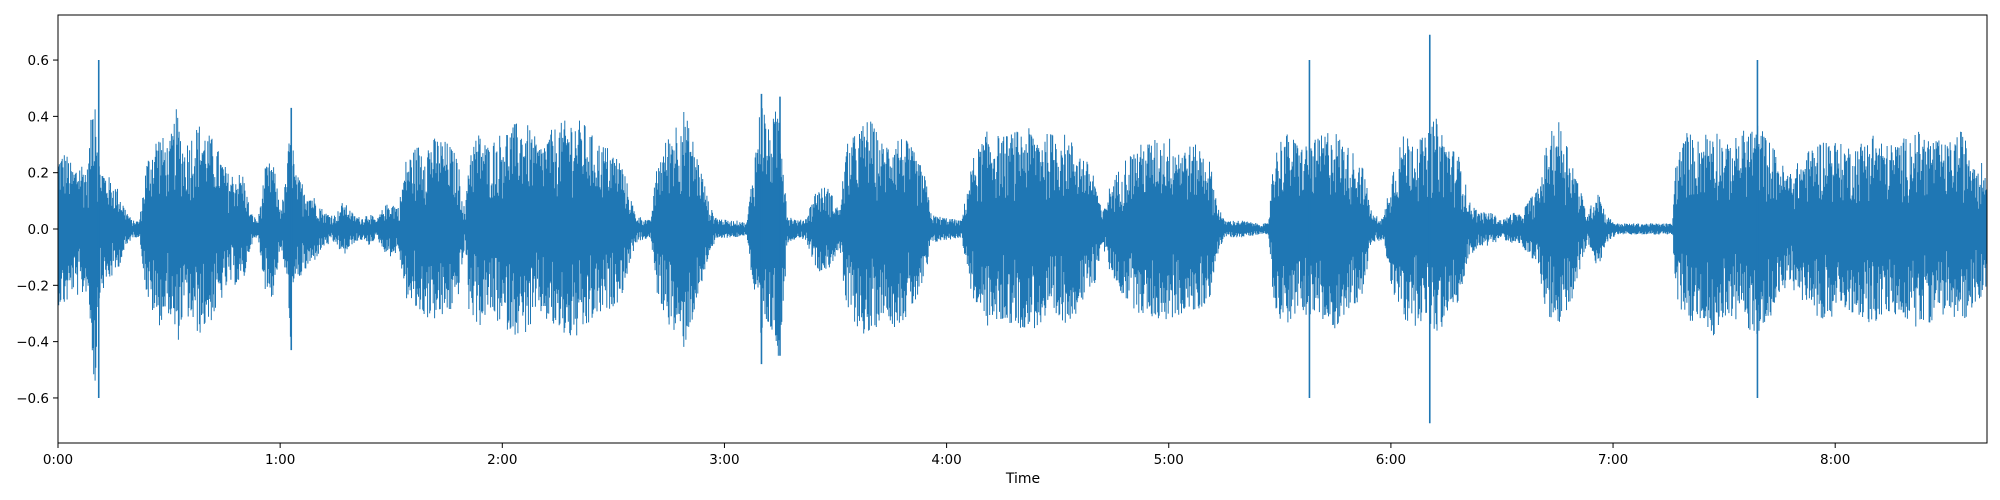 The width and height of the screenshot is (2000, 500). Describe the element at coordinates (502, 460) in the screenshot. I see `x-tick-label: 2:00` at that location.